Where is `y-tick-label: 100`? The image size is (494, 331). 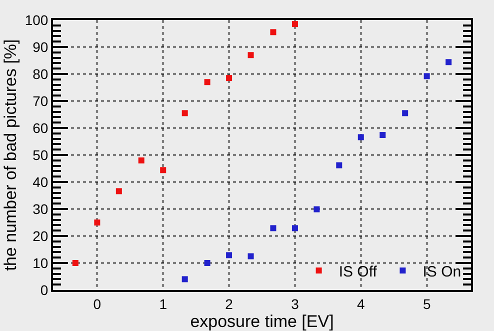
y-tick-label: 100 is located at coordinates (36, 20).